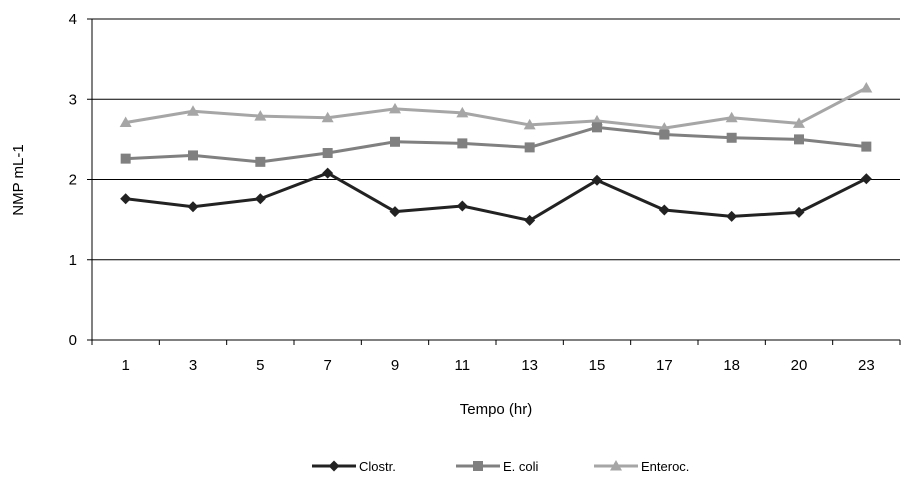 This screenshot has height=479, width=911. I want to click on x-tick-label: 15, so click(597, 365).